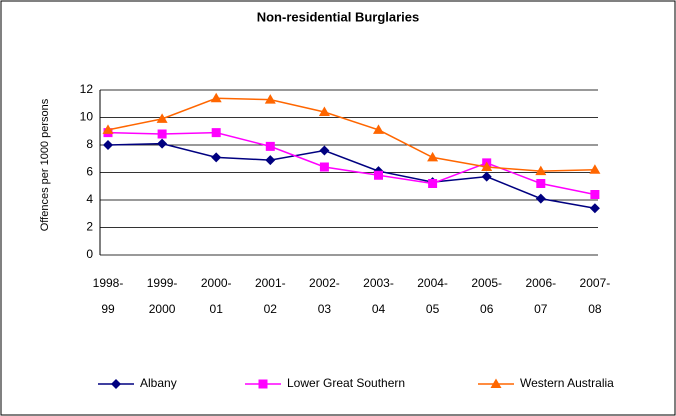 This screenshot has width=676, height=416. I want to click on x-tick-label: 05, so click(433, 309).